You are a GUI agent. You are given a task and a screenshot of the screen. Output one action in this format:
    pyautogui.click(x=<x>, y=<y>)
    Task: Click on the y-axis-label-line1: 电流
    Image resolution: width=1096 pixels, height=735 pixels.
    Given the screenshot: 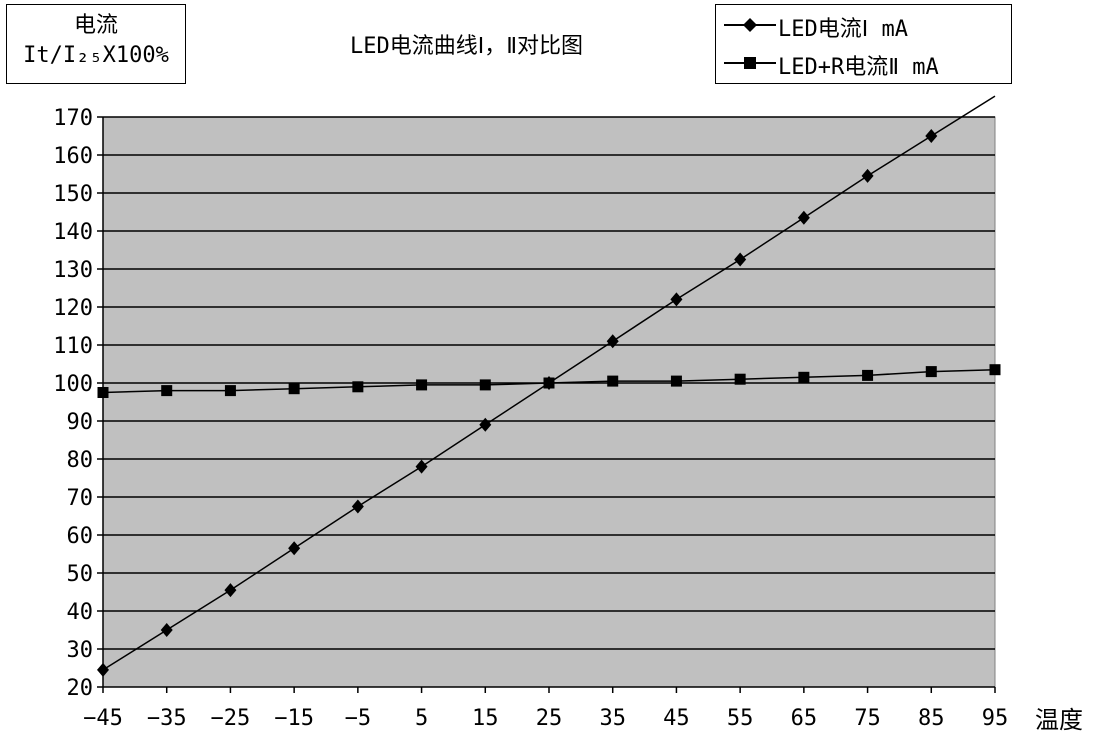 What is the action you would take?
    pyautogui.click(x=95, y=25)
    